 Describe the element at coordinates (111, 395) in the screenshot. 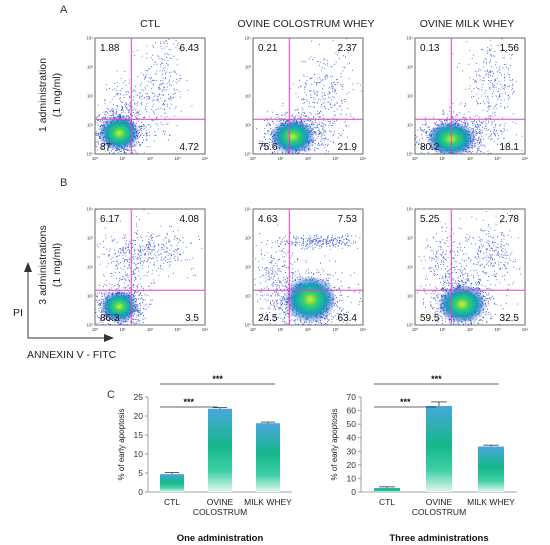

I see `panel-label-c: C` at that location.